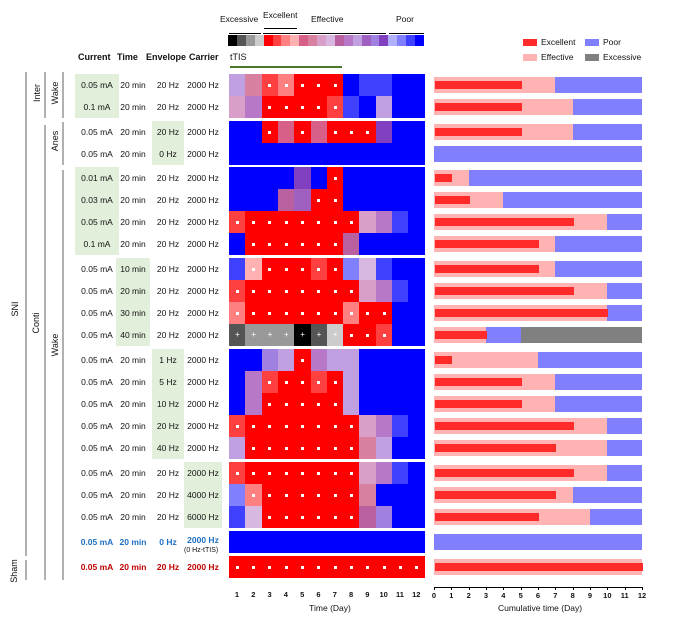 The image size is (676, 628). What do you see at coordinates (63, 143) in the screenshot?
I see `anes-bracket` at bounding box center [63, 143].